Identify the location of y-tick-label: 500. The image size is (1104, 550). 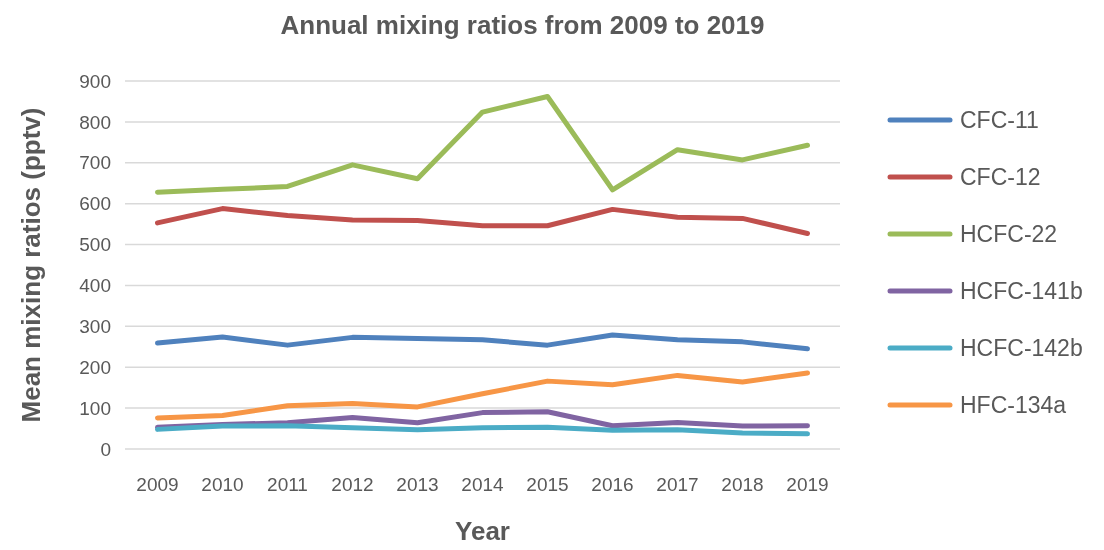
(95, 245).